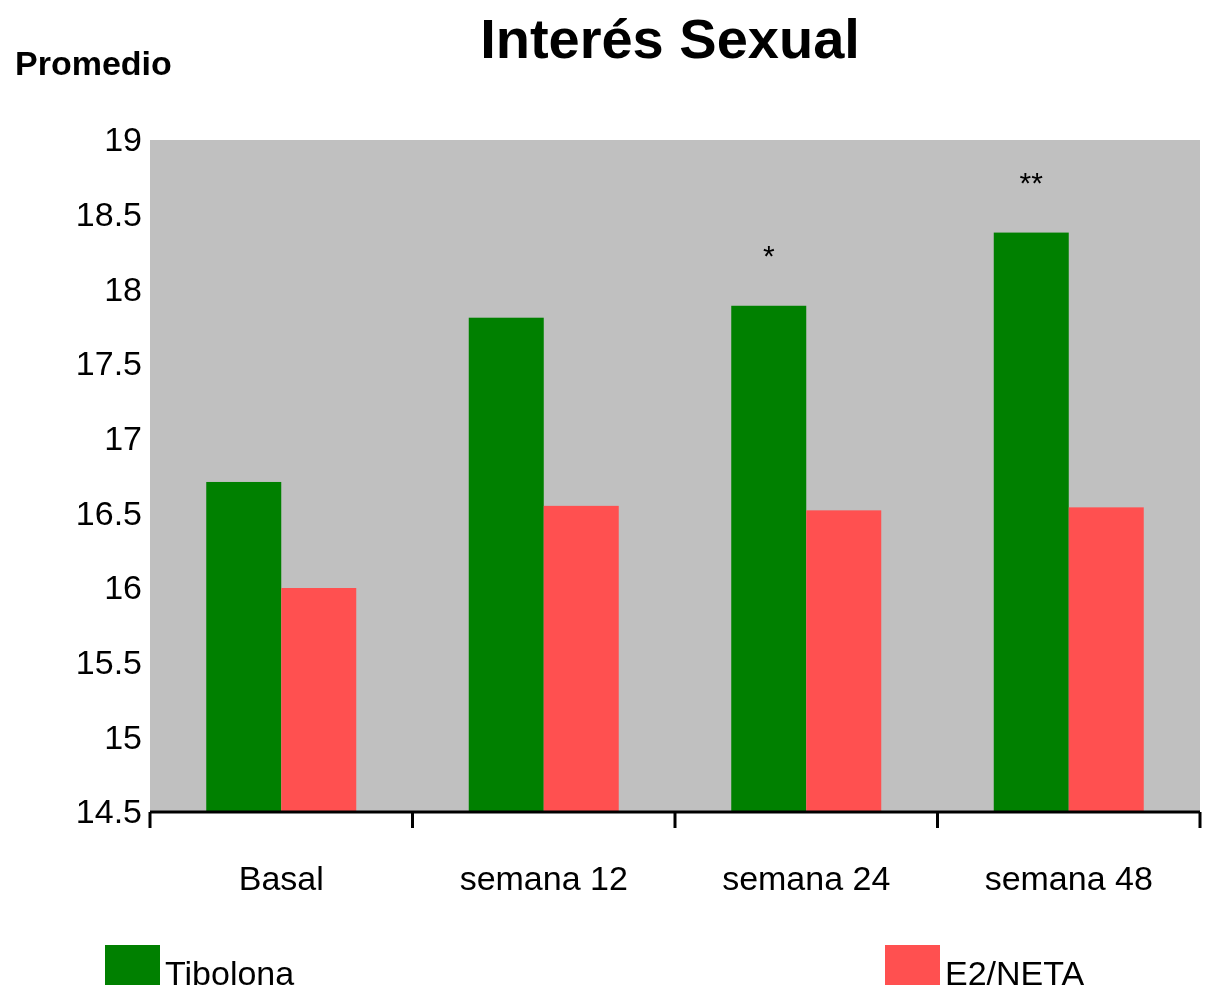  Describe the element at coordinates (230, 972) in the screenshot. I see `legend-label: Tibolona` at that location.